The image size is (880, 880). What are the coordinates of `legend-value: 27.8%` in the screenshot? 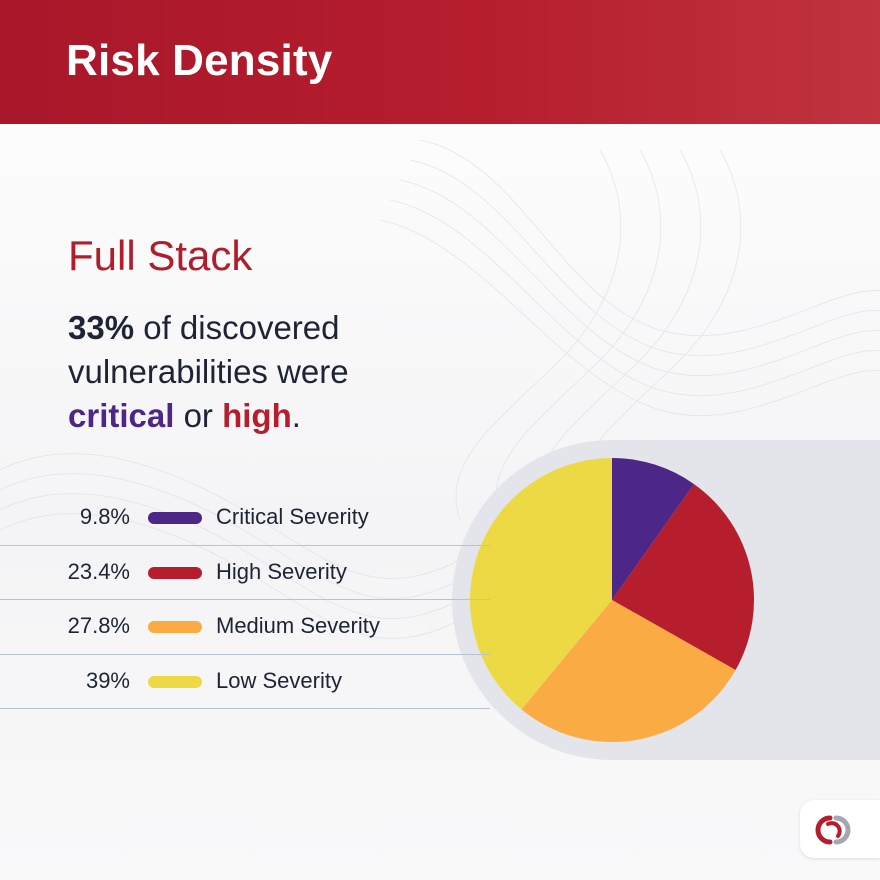 It's located at (98, 625).